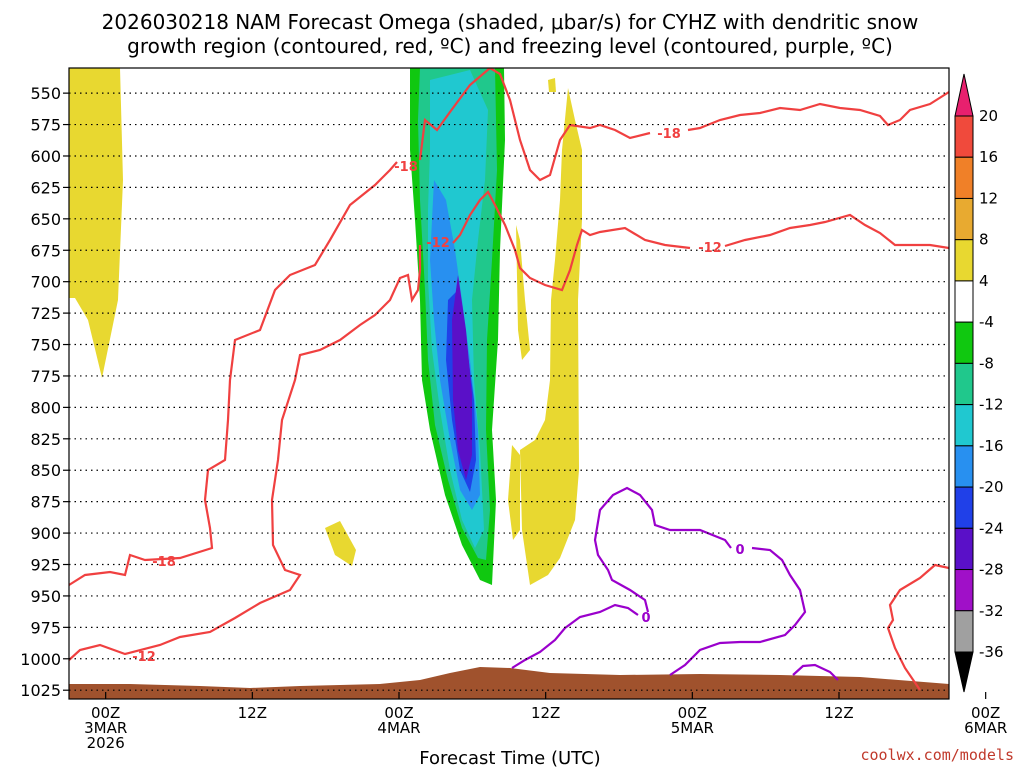 Image resolution: width=1024 pixels, height=768 pixels. I want to click on freezing-contour-right, so click(738, 611).